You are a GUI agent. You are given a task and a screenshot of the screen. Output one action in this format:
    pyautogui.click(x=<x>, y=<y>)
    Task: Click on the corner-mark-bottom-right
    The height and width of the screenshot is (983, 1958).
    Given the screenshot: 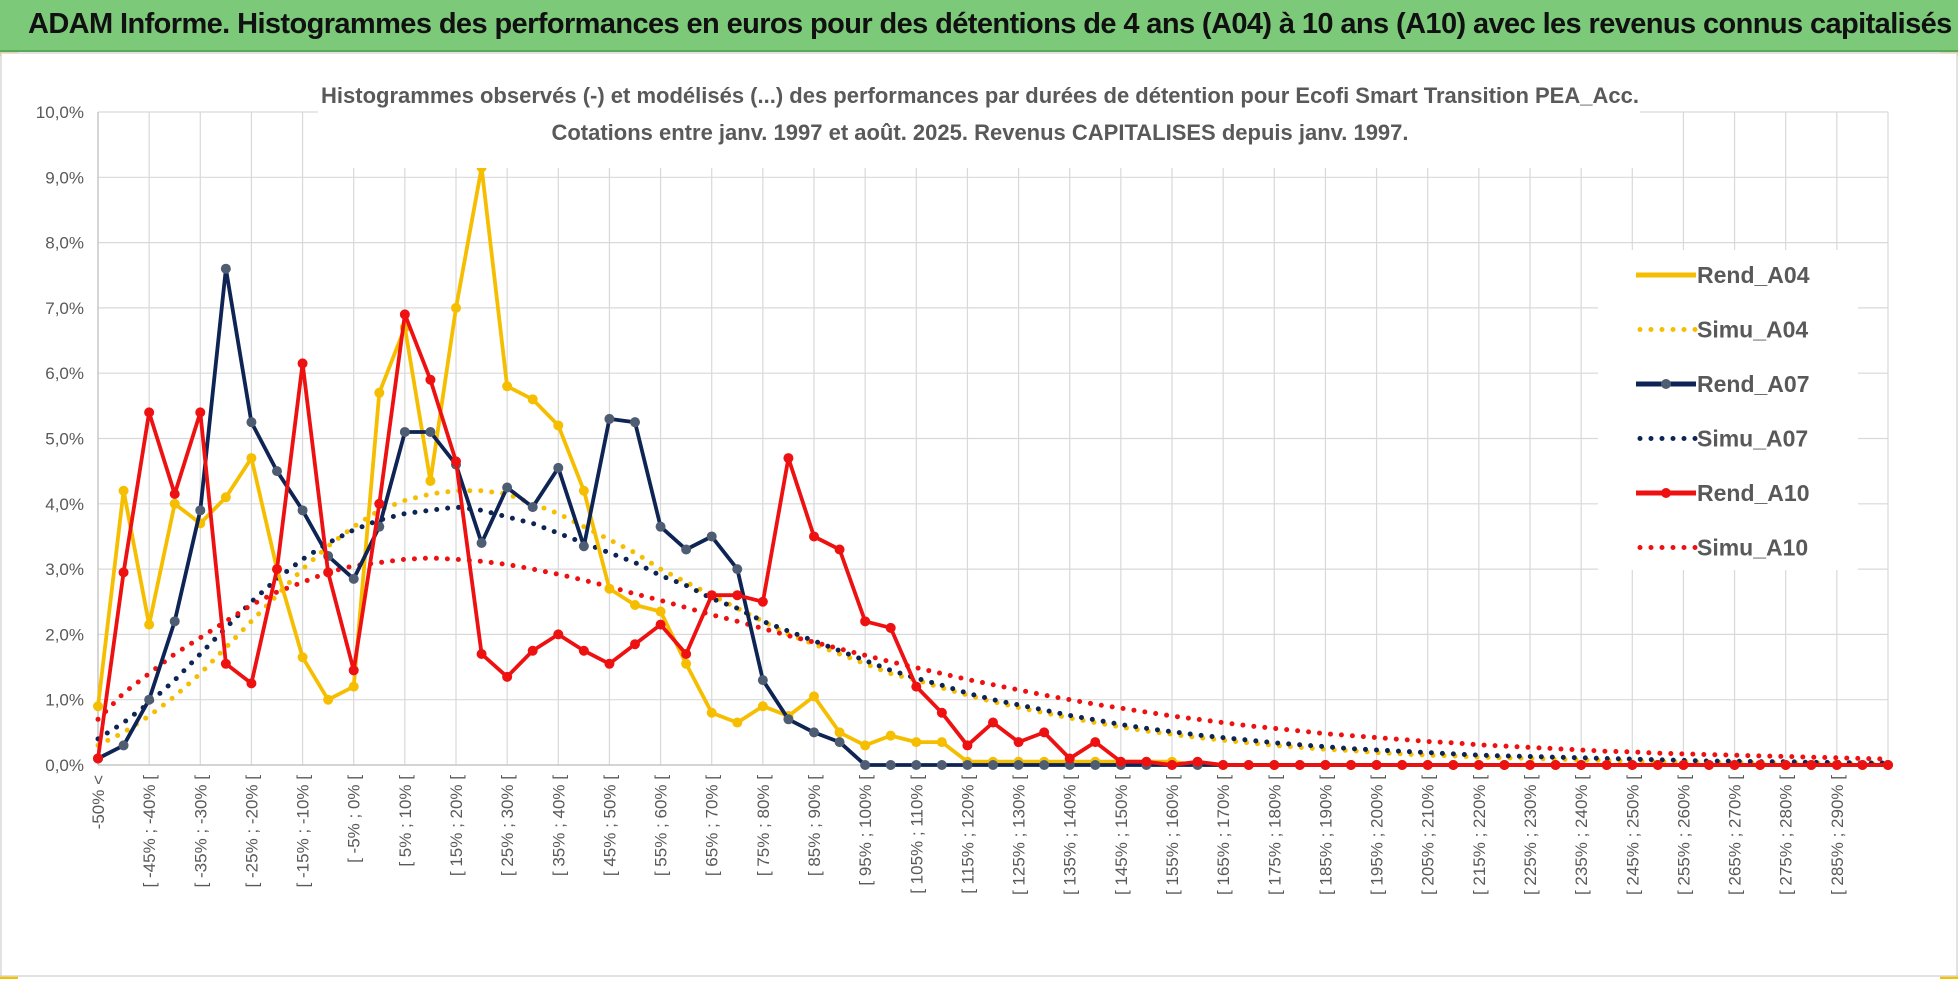 What is the action you would take?
    pyautogui.click(x=1949, y=977)
    